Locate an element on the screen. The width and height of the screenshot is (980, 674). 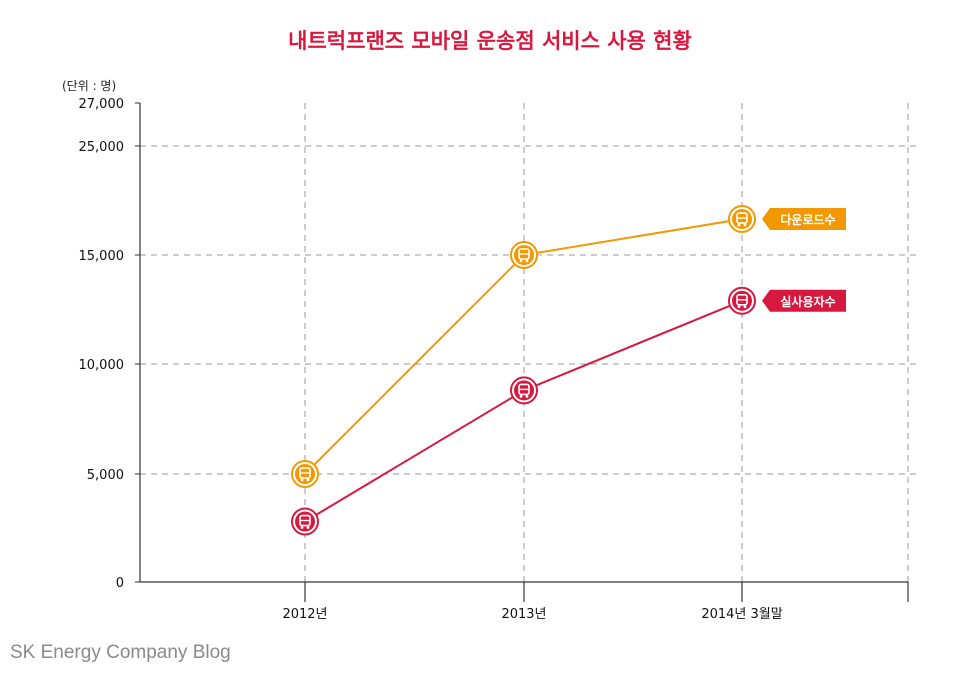
legend-tag: 다운로드수 is located at coordinates (804, 219).